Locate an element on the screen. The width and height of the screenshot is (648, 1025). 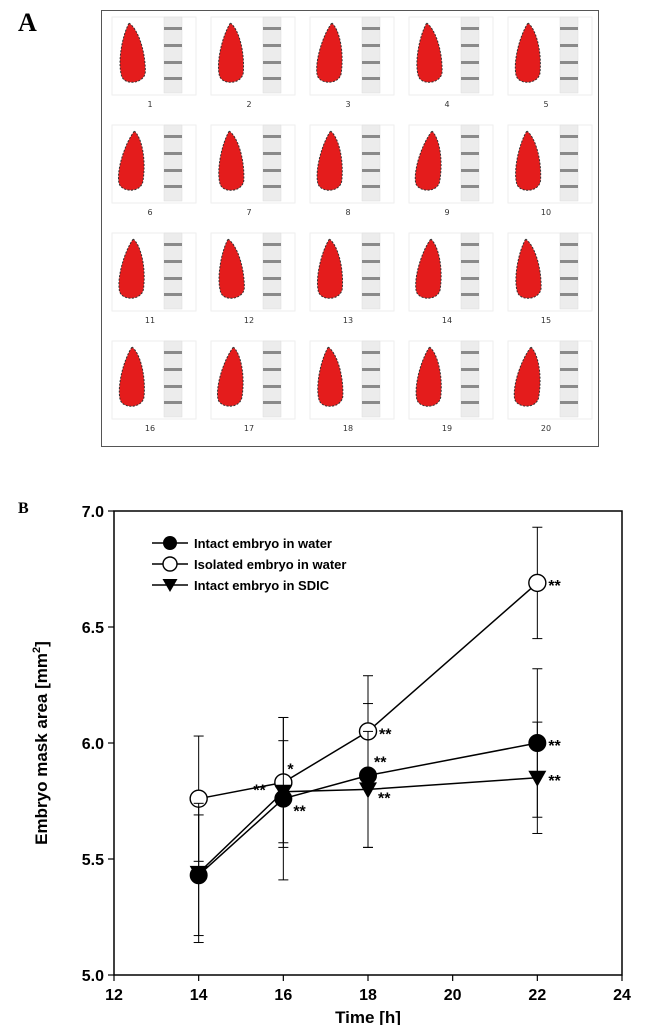
panel-label-a: A is located at coordinates (27, 22).